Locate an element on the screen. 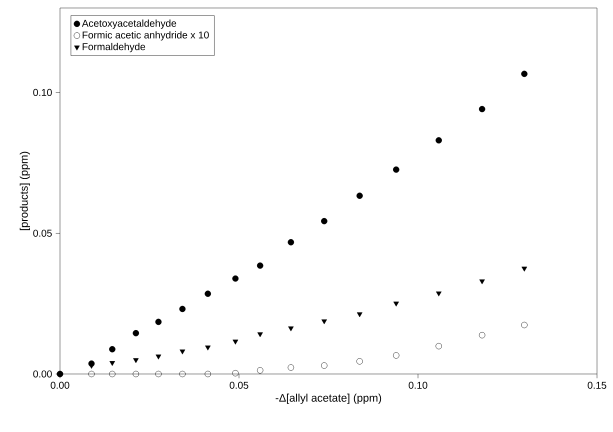 The image size is (613, 432). y-tick-label: 0.00 is located at coordinates (42, 374).